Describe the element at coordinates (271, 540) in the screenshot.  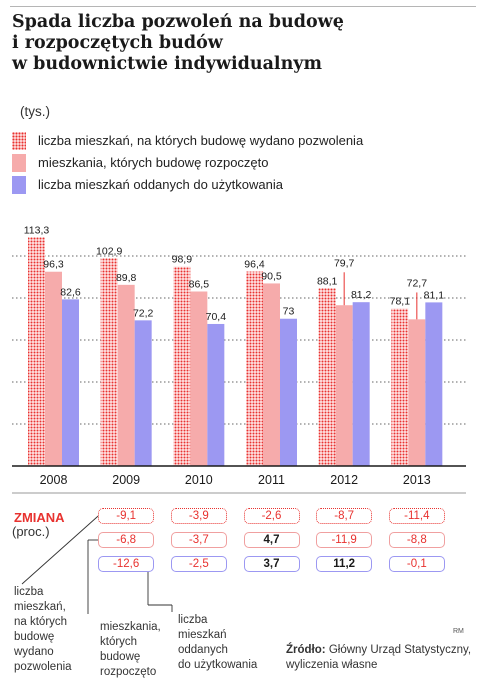
I see `change-box-started: 4,7` at that location.